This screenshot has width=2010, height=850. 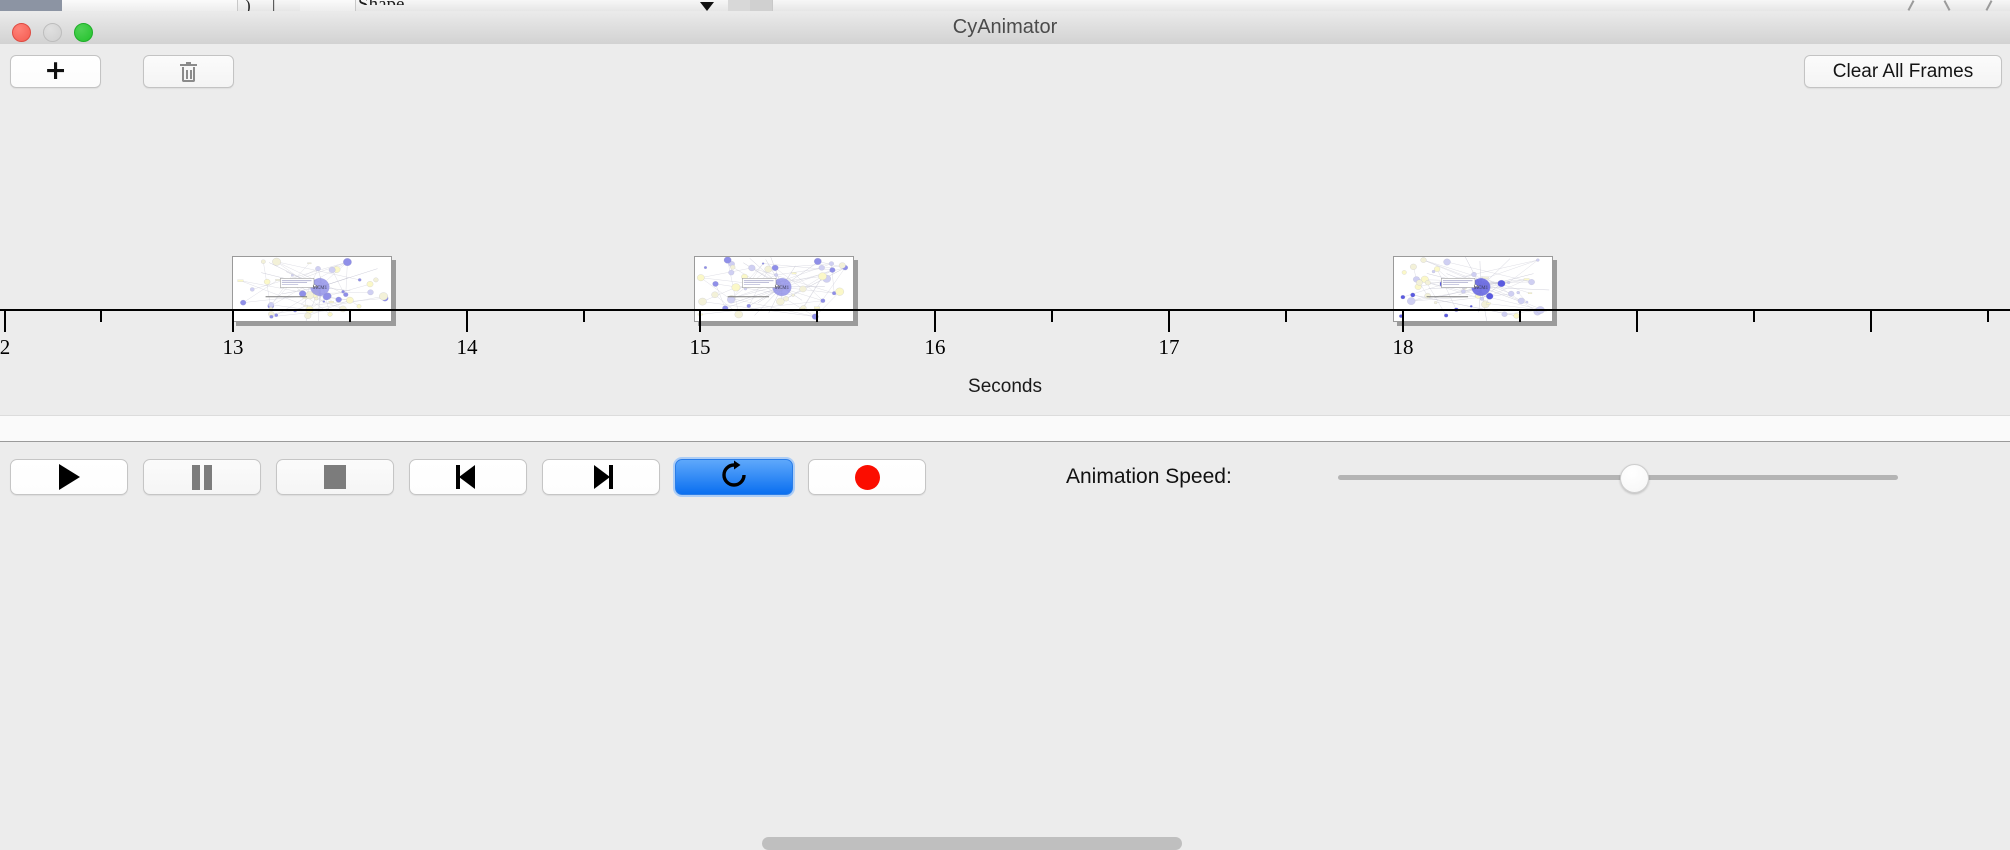 I want to click on bg-caret-icon, so click(x=707, y=6).